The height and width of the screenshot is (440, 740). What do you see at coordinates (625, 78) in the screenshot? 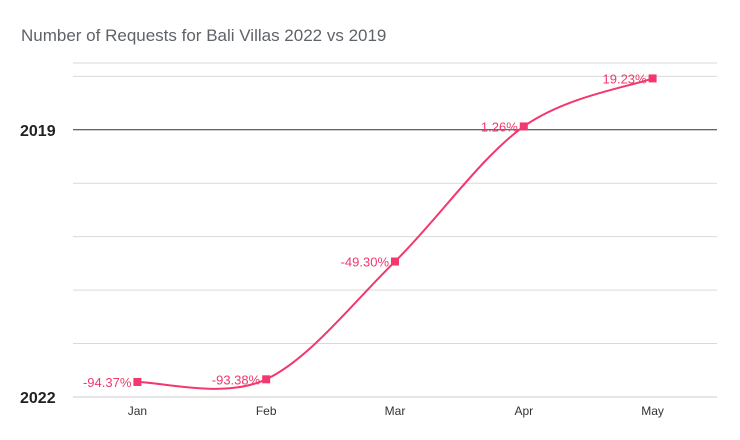
I see `data-label-may: 19.23%` at bounding box center [625, 78].